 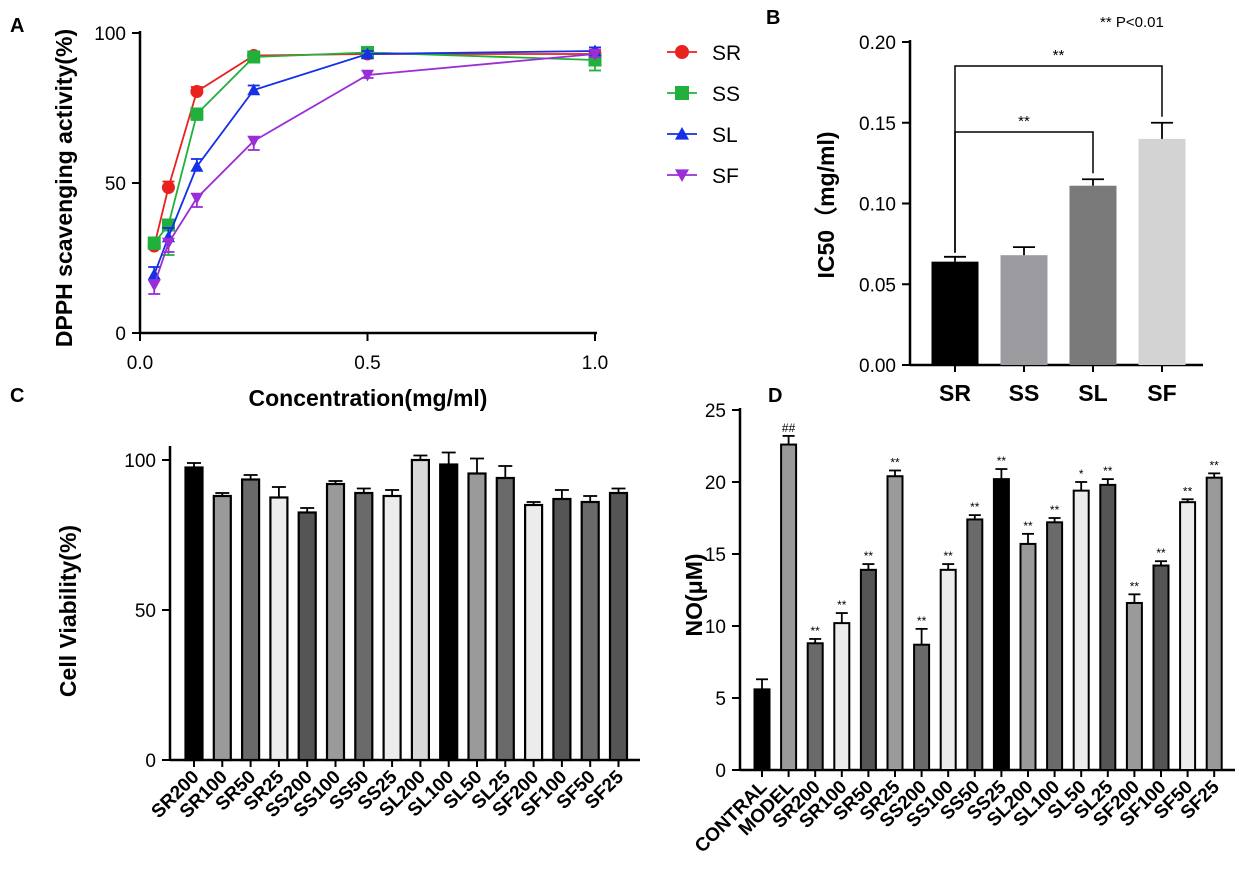 I want to click on series-SF-line, so click(x=374, y=169).